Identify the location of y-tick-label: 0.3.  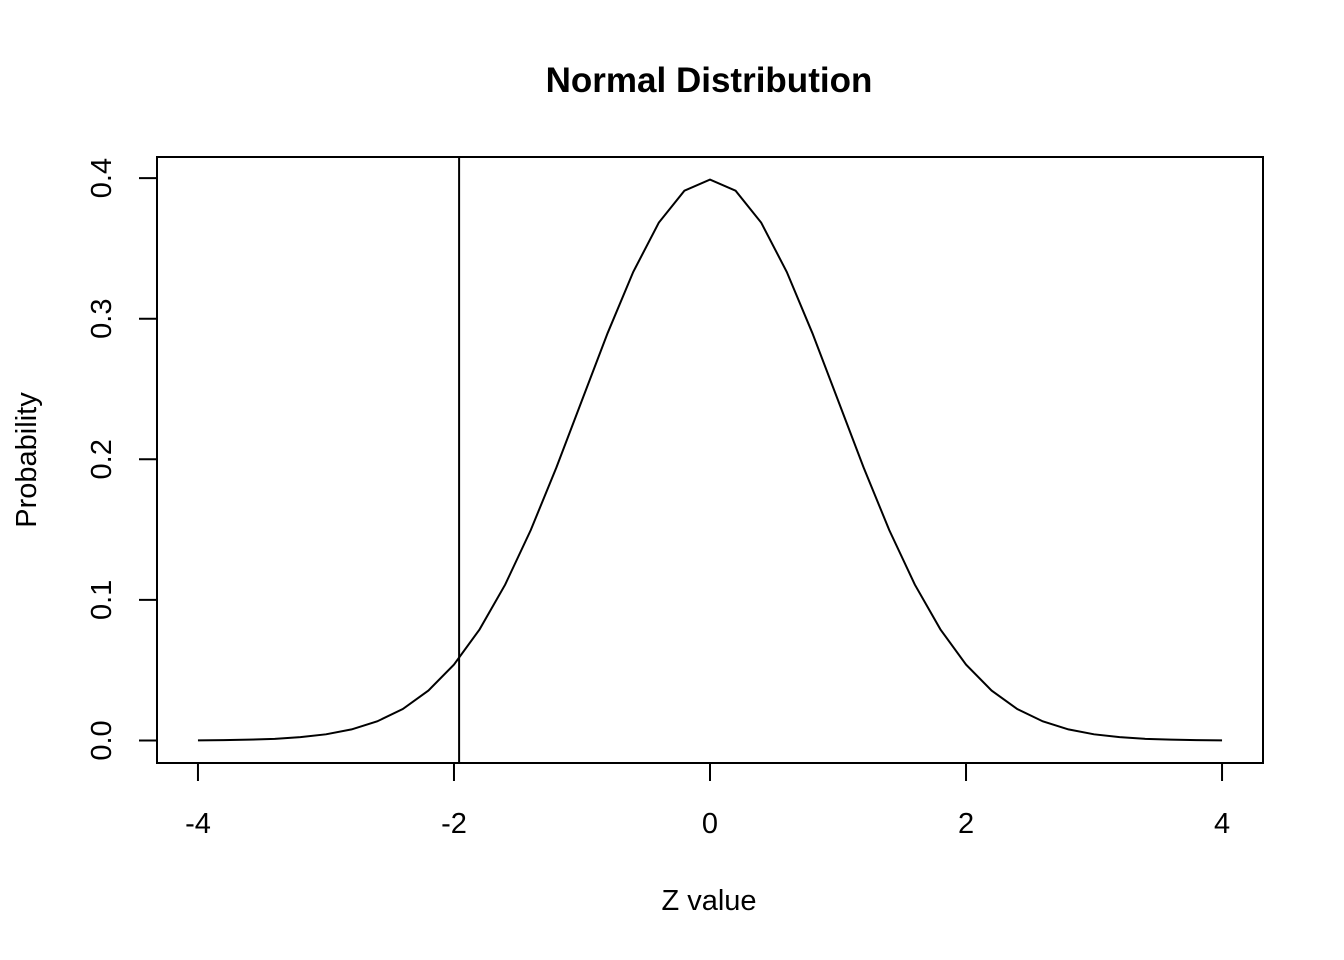
(102, 319).